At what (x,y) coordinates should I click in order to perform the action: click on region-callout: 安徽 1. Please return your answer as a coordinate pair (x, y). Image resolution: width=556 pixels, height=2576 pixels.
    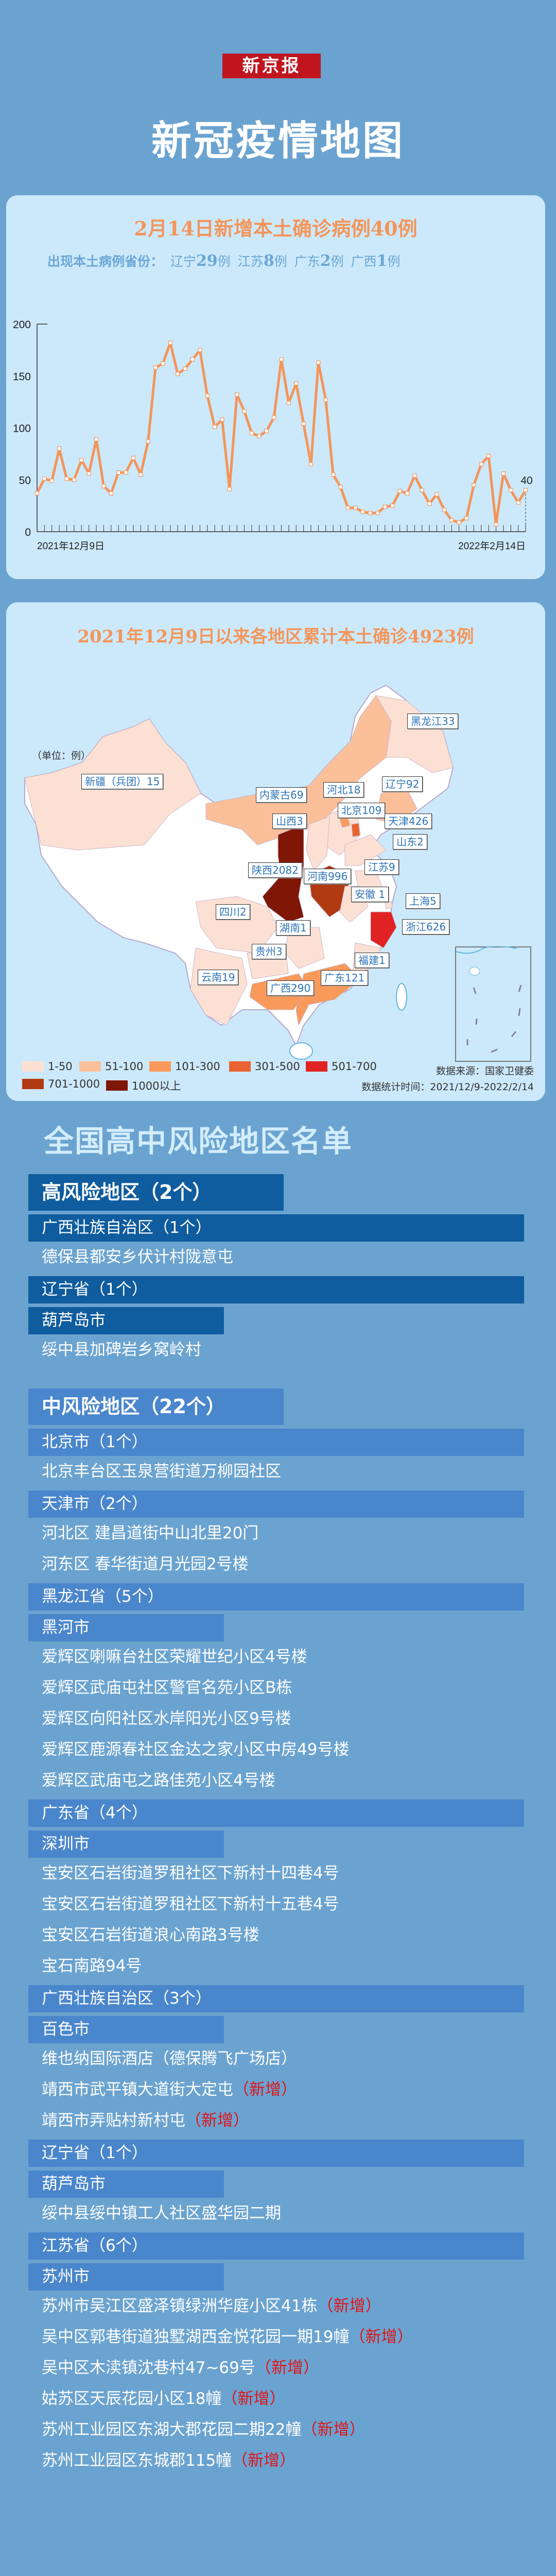
    Looking at the image, I should click on (370, 894).